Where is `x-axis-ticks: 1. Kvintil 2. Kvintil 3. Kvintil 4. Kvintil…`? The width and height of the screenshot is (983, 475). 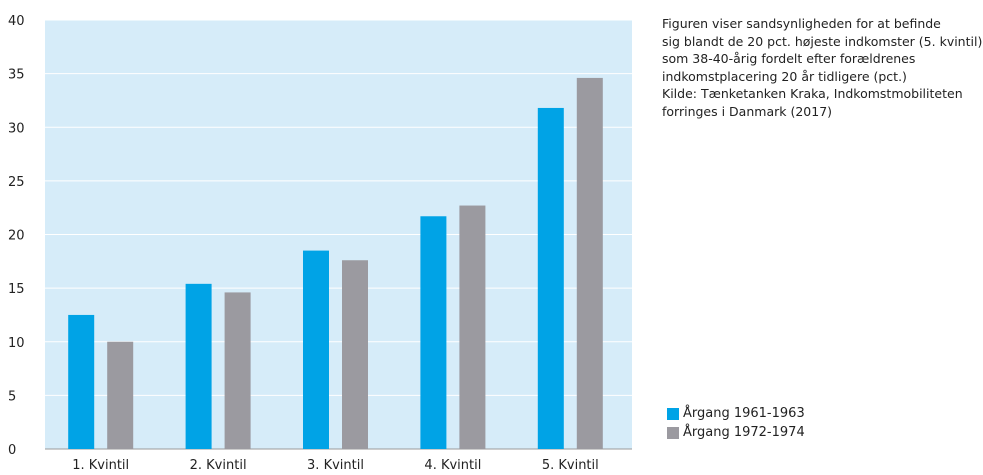 x-axis-ticks: 1. Kvintil 2. Kvintil 3. Kvintil 4. Kvintil… is located at coordinates (335, 465).